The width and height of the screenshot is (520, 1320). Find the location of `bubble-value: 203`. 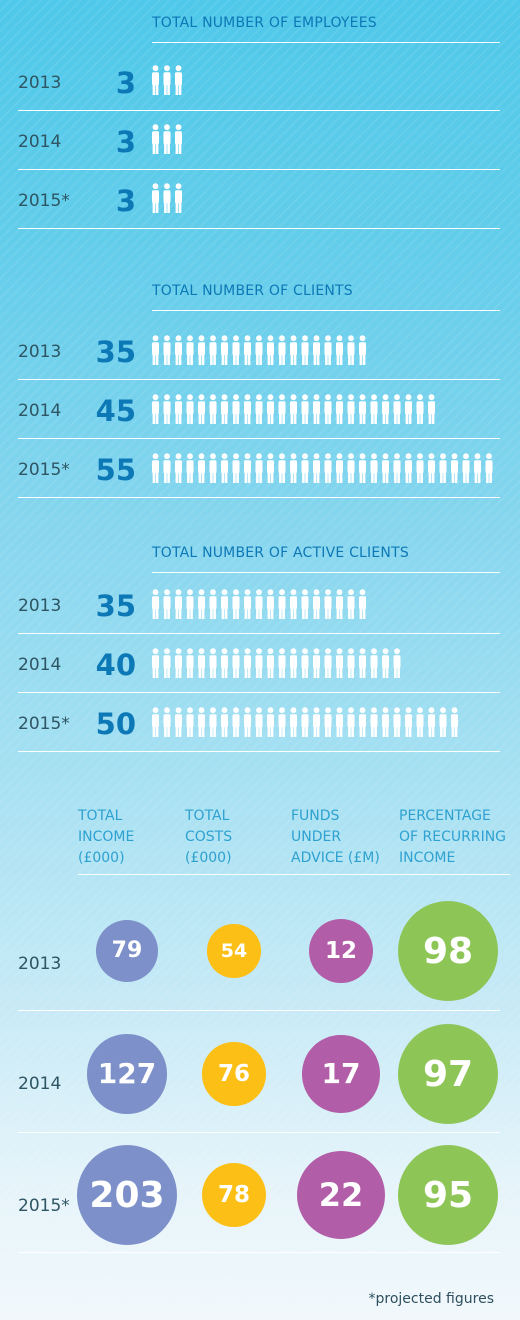

bubble-value: 203 is located at coordinates (127, 1195).